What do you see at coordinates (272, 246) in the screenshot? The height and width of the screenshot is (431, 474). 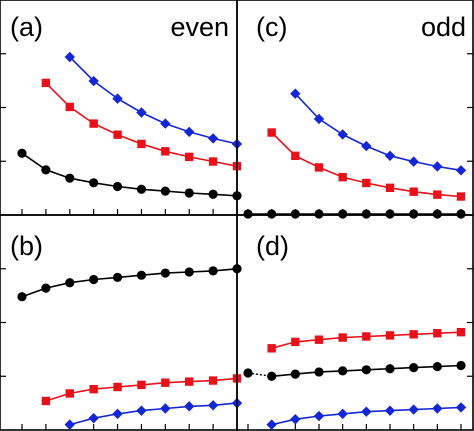 I see `panel-d-letter: (d)` at bounding box center [272, 246].